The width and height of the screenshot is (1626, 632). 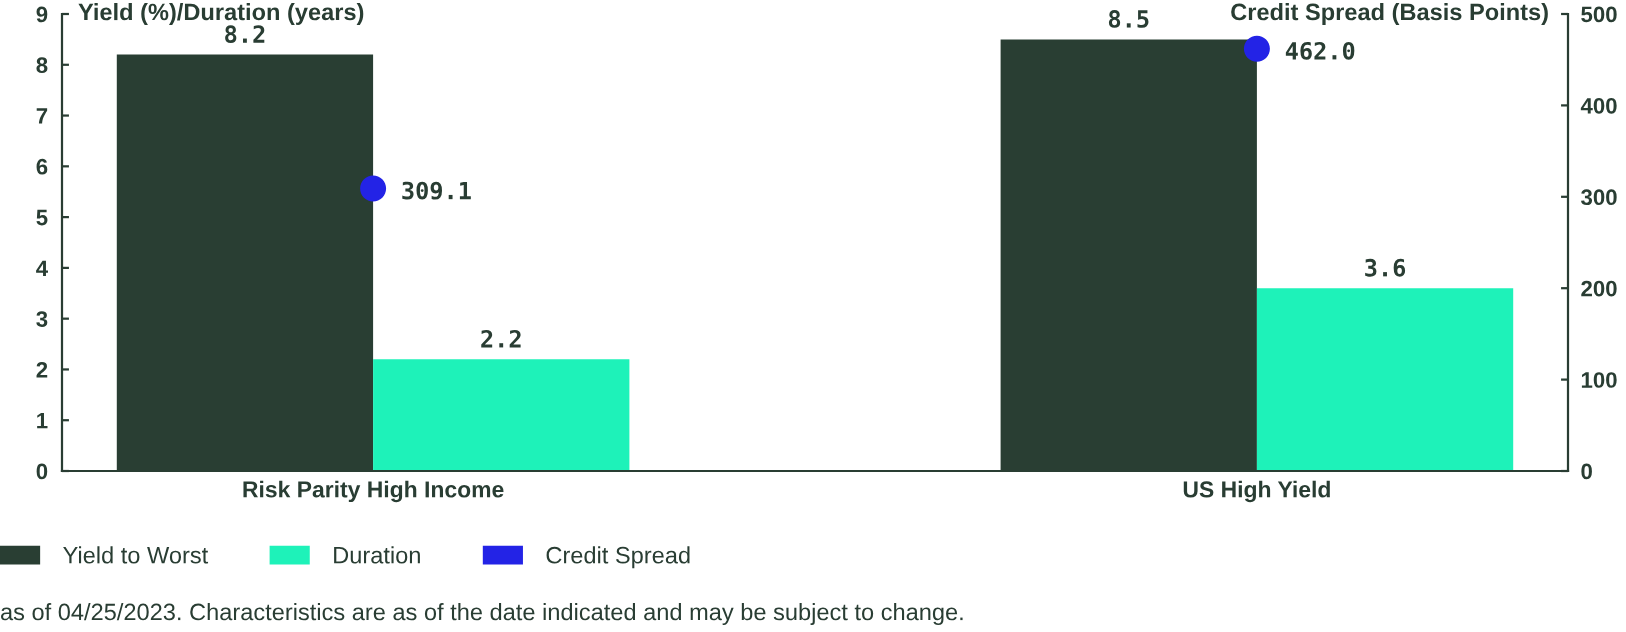 What do you see at coordinates (42, 65) in the screenshot?
I see `y-tick-label: 8` at bounding box center [42, 65].